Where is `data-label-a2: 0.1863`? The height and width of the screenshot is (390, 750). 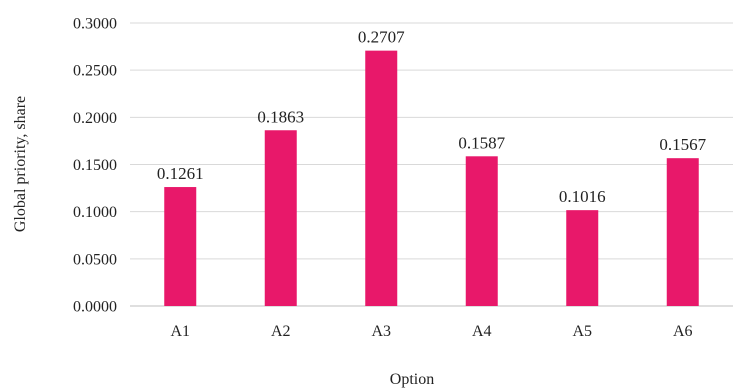 data-label-a2: 0.1863 is located at coordinates (280, 116).